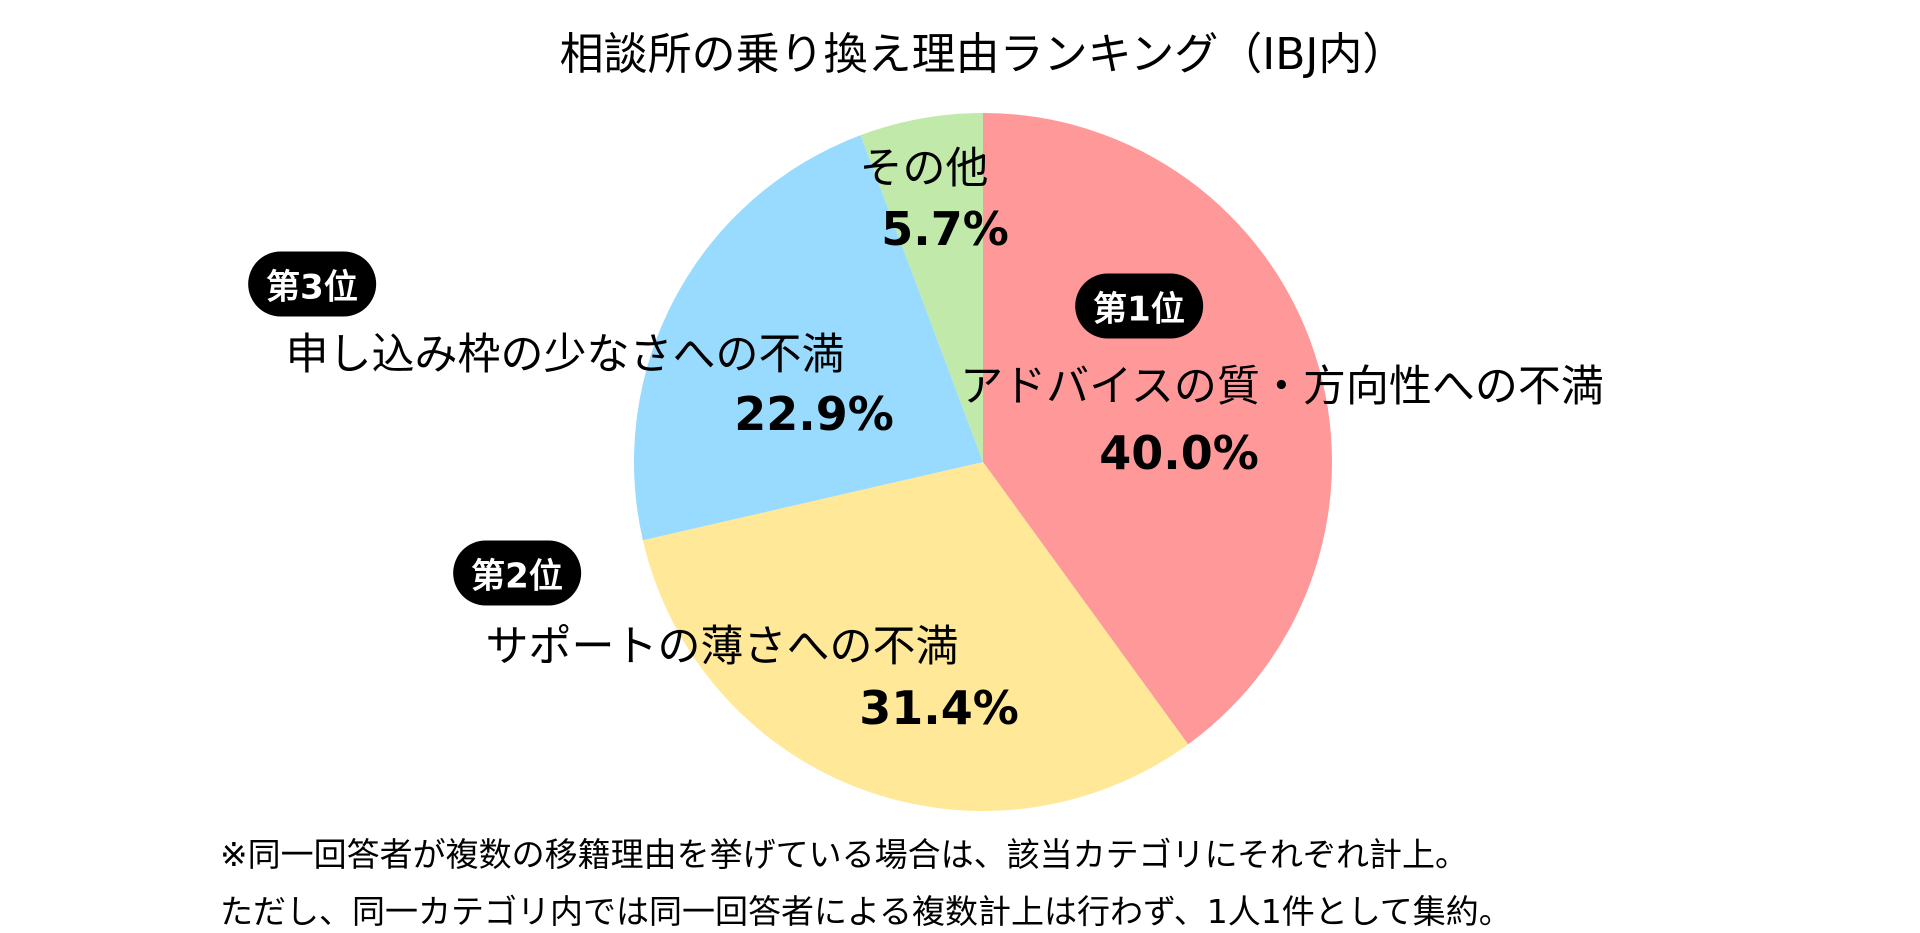 The height and width of the screenshot is (933, 1920). I want to click on slice-label-2: サポートの薄さへの不満, so click(722, 647).